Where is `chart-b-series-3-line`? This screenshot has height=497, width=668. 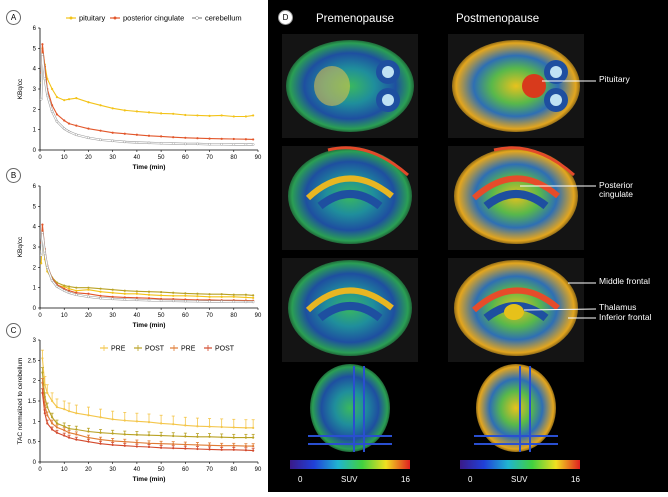
chart-b-series-3-line is located at coordinates (147, 267).